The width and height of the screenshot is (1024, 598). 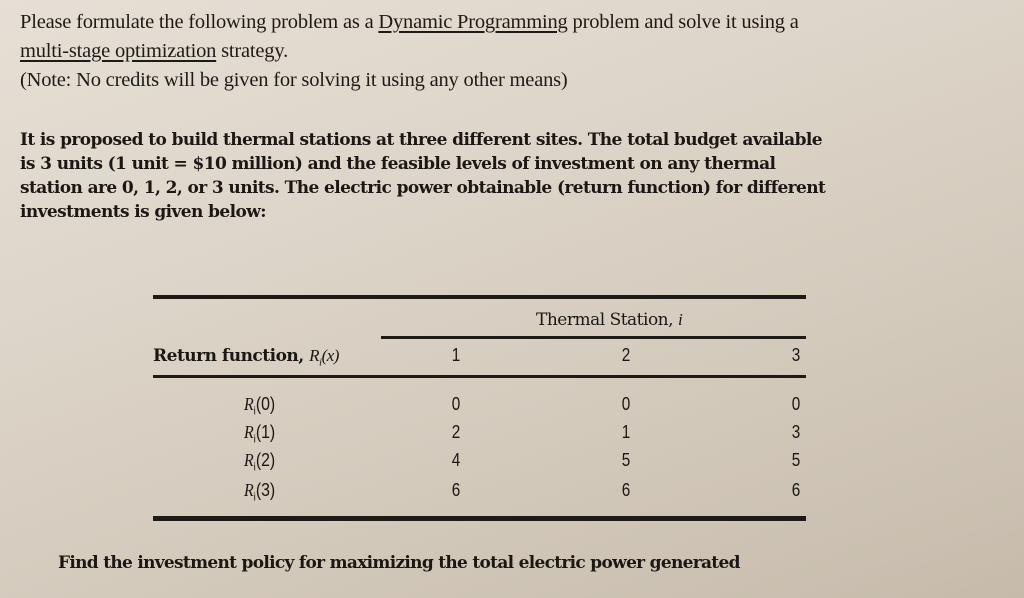 What do you see at coordinates (796, 355) in the screenshot?
I see `column-header-station-3: 3` at bounding box center [796, 355].